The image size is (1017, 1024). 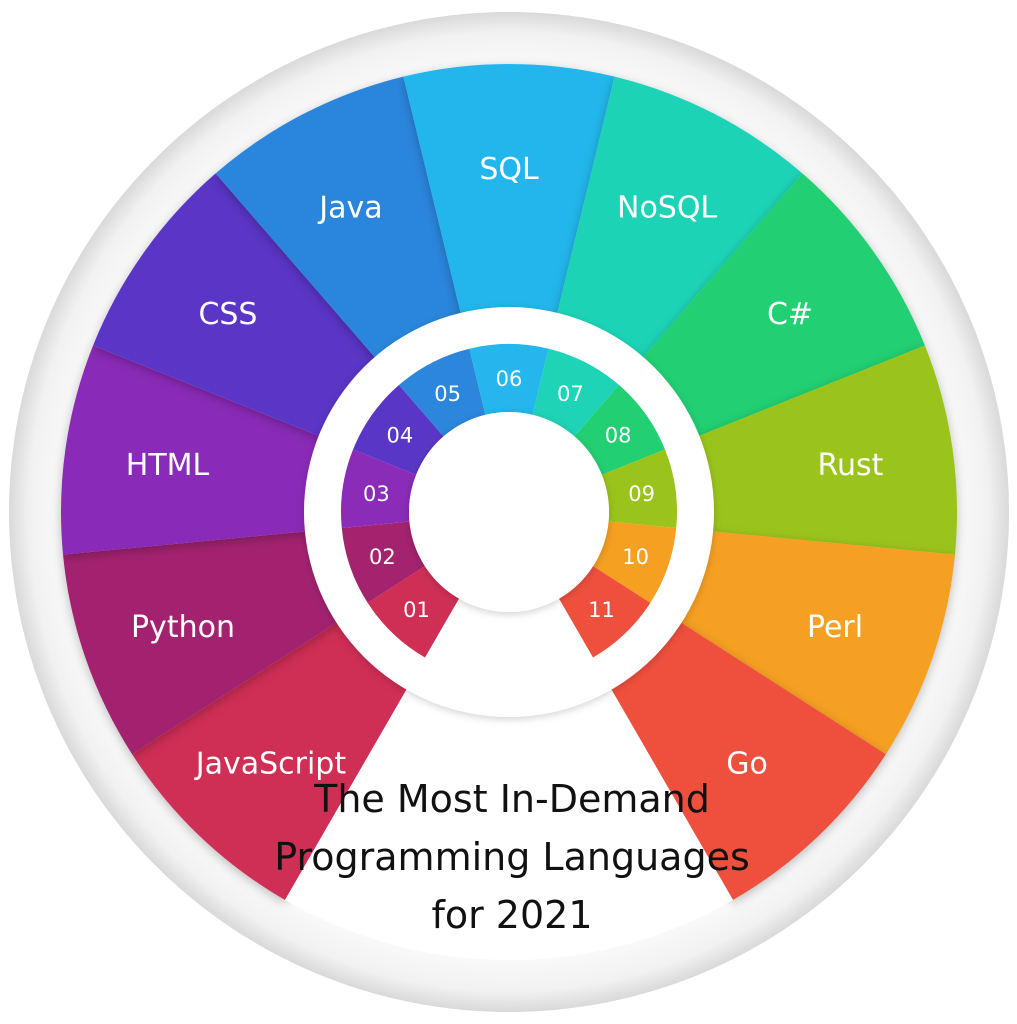 I want to click on language-label-06: SQL, so click(x=509, y=169).